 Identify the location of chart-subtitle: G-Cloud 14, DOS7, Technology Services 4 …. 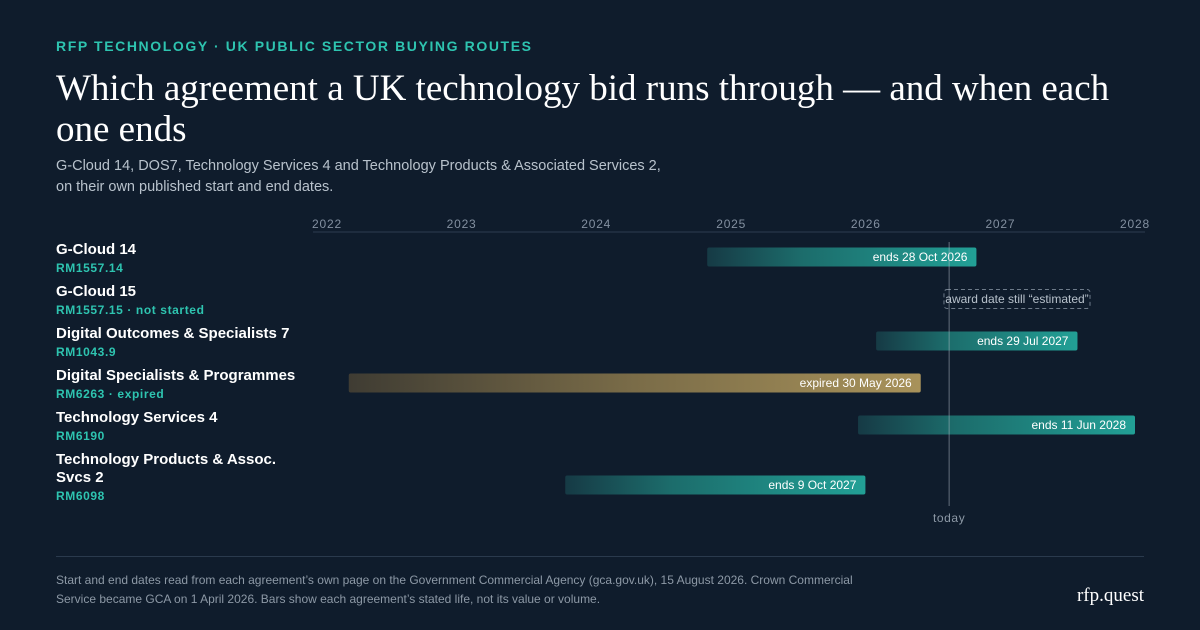
(366, 177).